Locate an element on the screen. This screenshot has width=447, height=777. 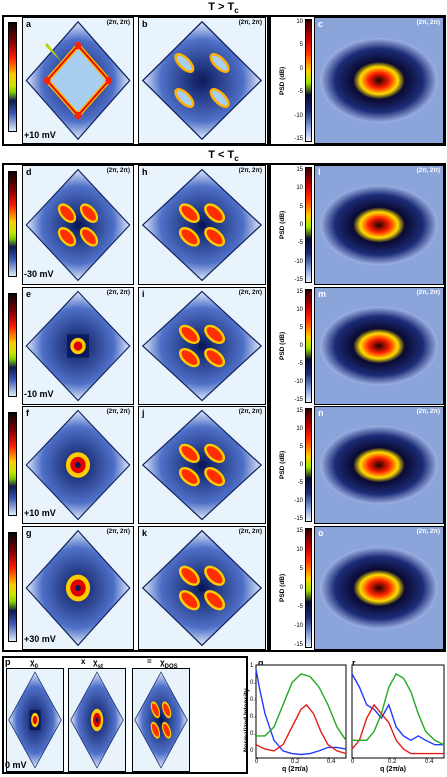
panel-label: f is located at coordinates (27, 413).